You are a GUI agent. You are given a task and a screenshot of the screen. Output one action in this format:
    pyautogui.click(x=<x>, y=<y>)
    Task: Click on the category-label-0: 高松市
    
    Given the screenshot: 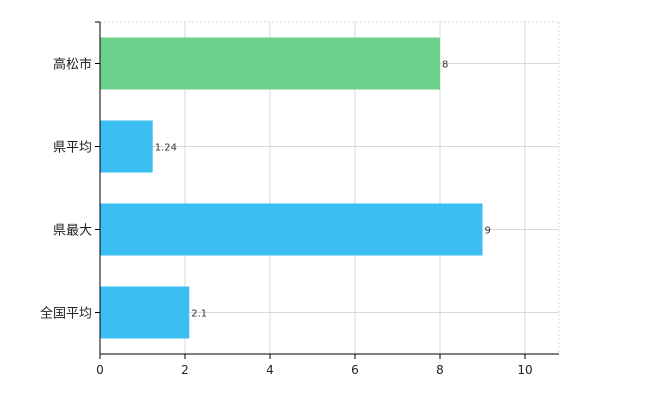 What is the action you would take?
    pyautogui.click(x=72, y=65)
    